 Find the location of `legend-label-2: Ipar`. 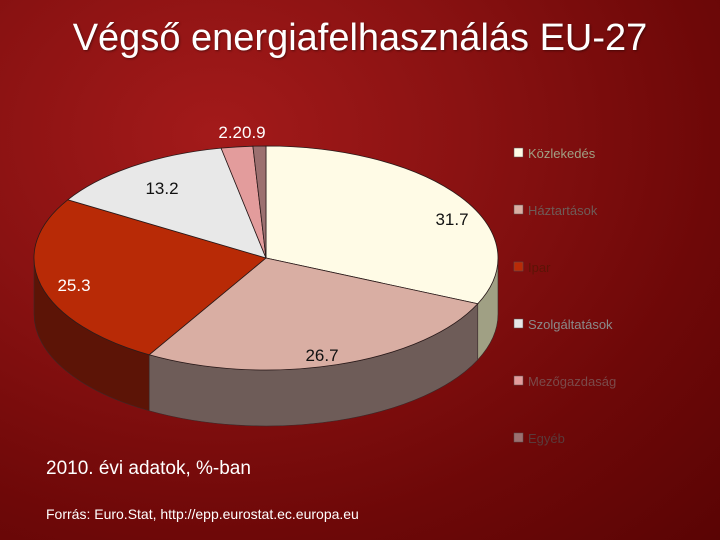

legend-label-2: Ipar is located at coordinates (539, 267).